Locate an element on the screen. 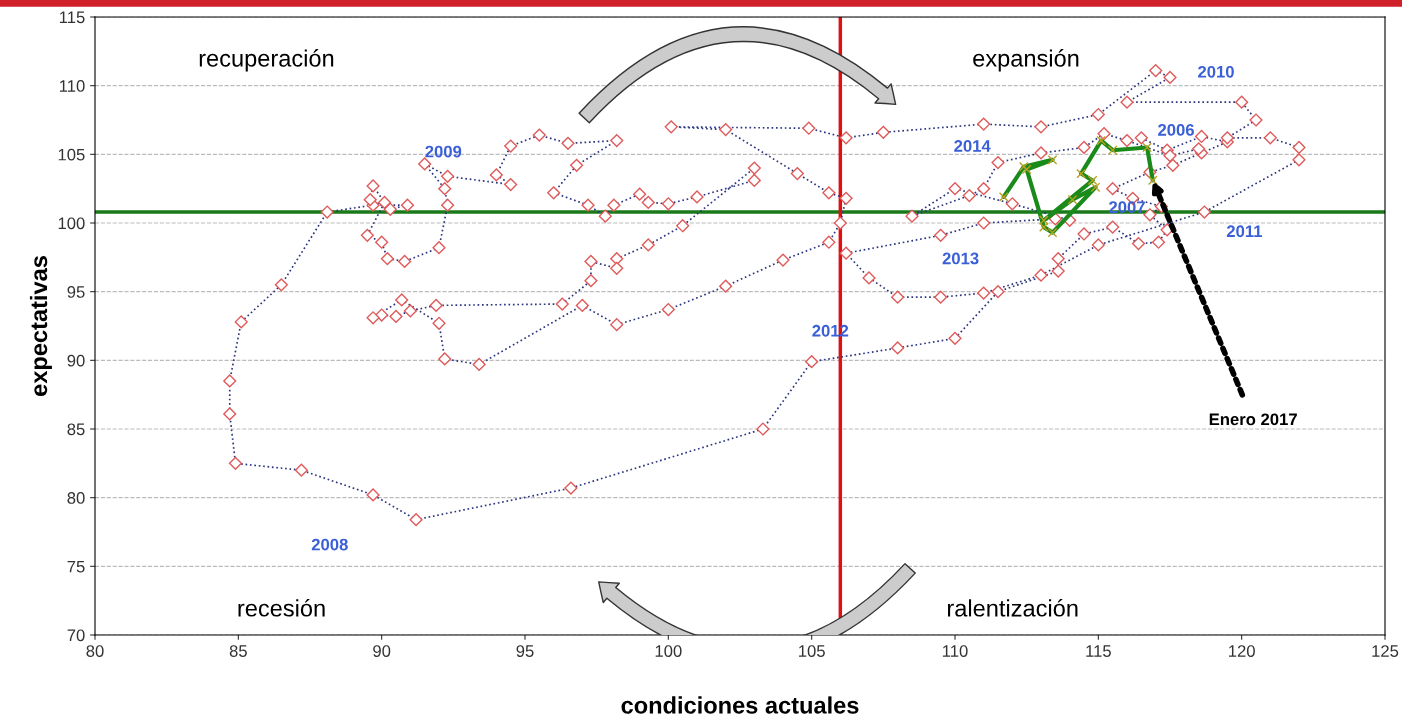  annotation: 2011 is located at coordinates (1244, 231).